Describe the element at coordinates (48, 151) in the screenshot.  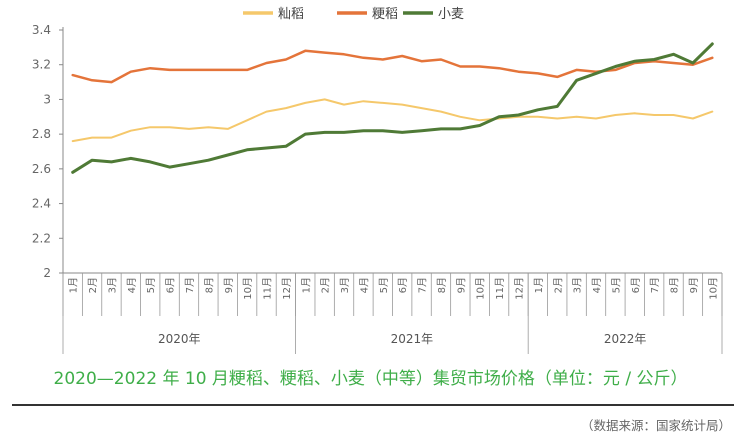
I see `y-axis: 2 2.2 2.4 2.6 2.8 3 3.2 3.4` at that location.